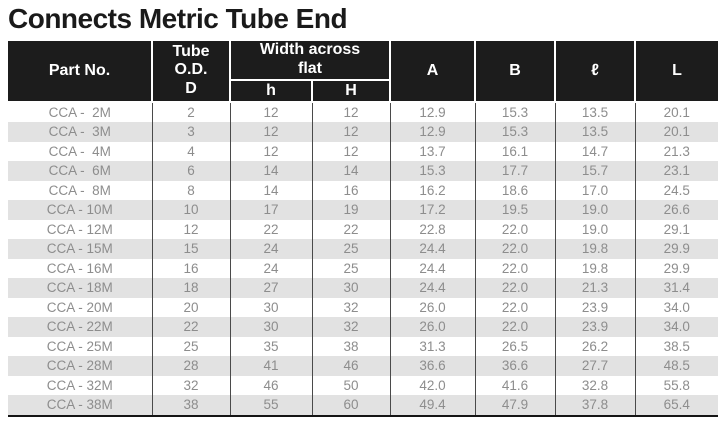 Image resolution: width=728 pixels, height=432 pixels. Describe the element at coordinates (363, 112) in the screenshot. I see `table-row: CCA - 2M 2 12 12 12.9 15.3 13.5 20.1` at that location.